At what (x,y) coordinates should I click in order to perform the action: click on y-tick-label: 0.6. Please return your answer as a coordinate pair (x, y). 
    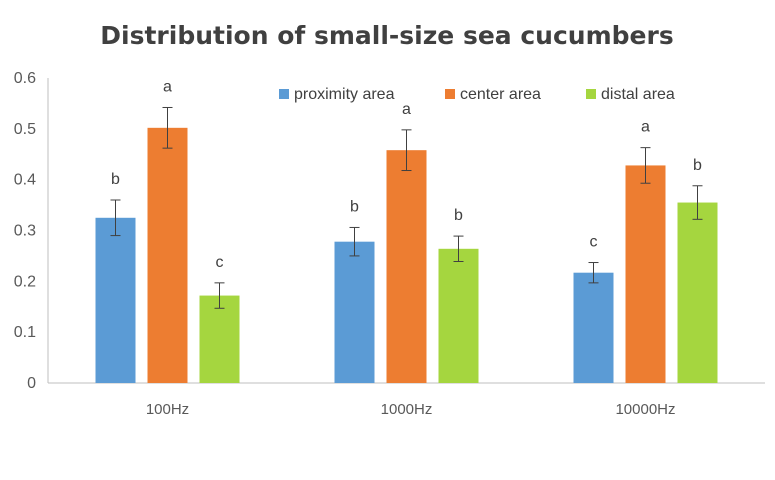
    Looking at the image, I should click on (25, 78).